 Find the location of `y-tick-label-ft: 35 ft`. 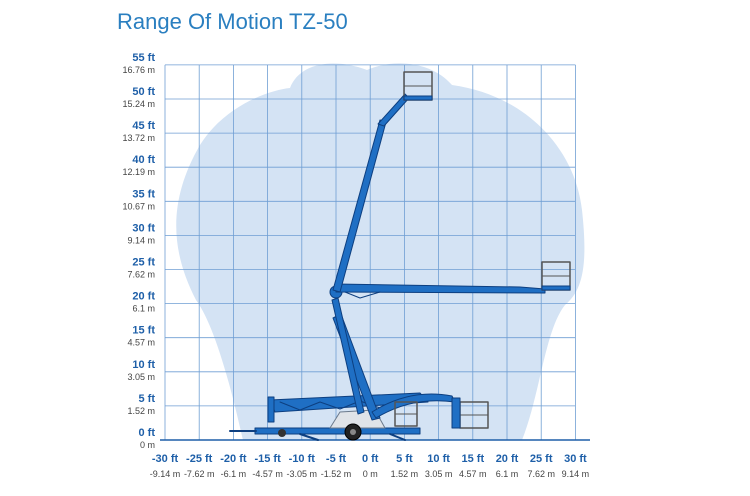

y-tick-label-ft: 35 ft is located at coordinates (143, 194).